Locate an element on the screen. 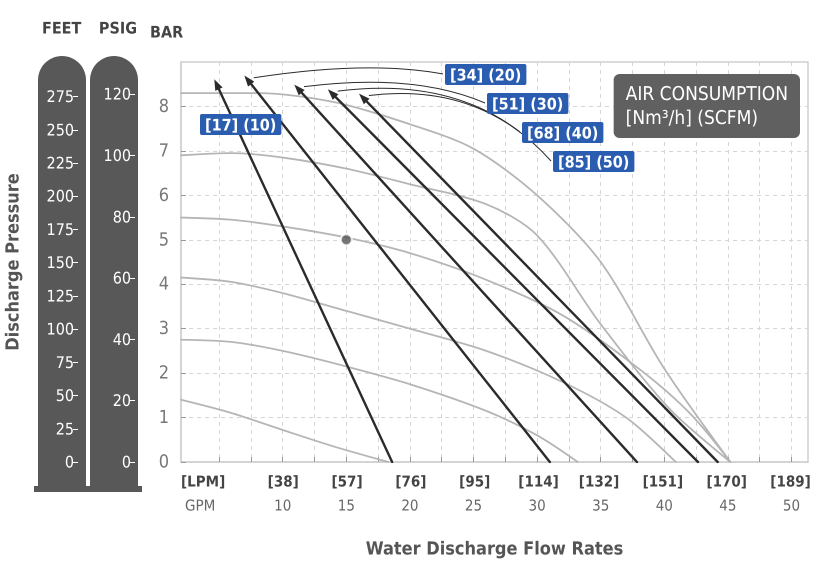 The height and width of the screenshot is (582, 818). y-tick-label: 2 is located at coordinates (163, 373).